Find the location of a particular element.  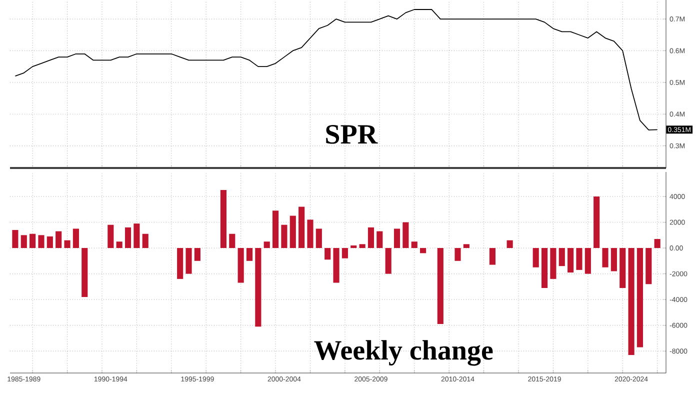

text: Weekly change is located at coordinates (403, 353).